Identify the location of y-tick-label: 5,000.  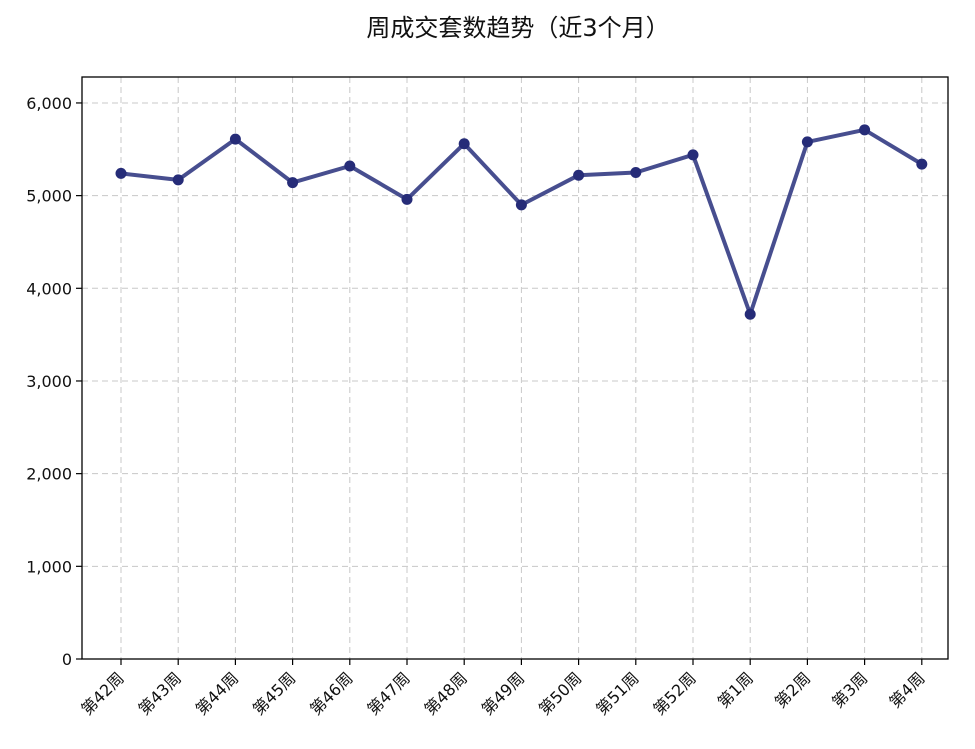
(49, 196).